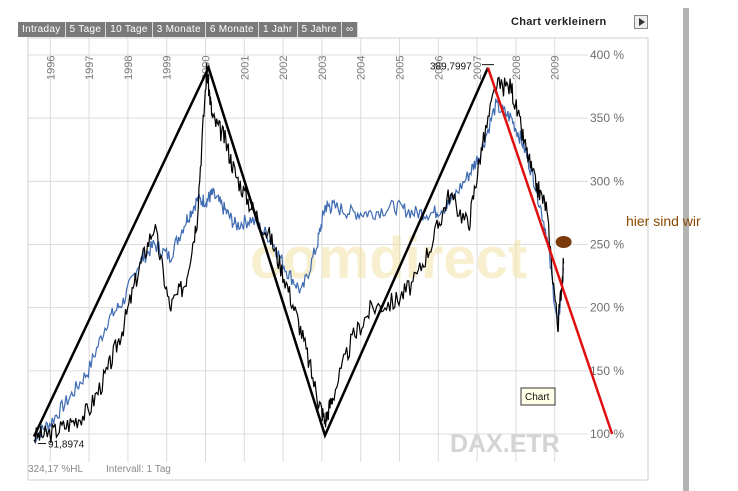  What do you see at coordinates (607, 371) in the screenshot?
I see `y-tick-label: 150 %` at bounding box center [607, 371].